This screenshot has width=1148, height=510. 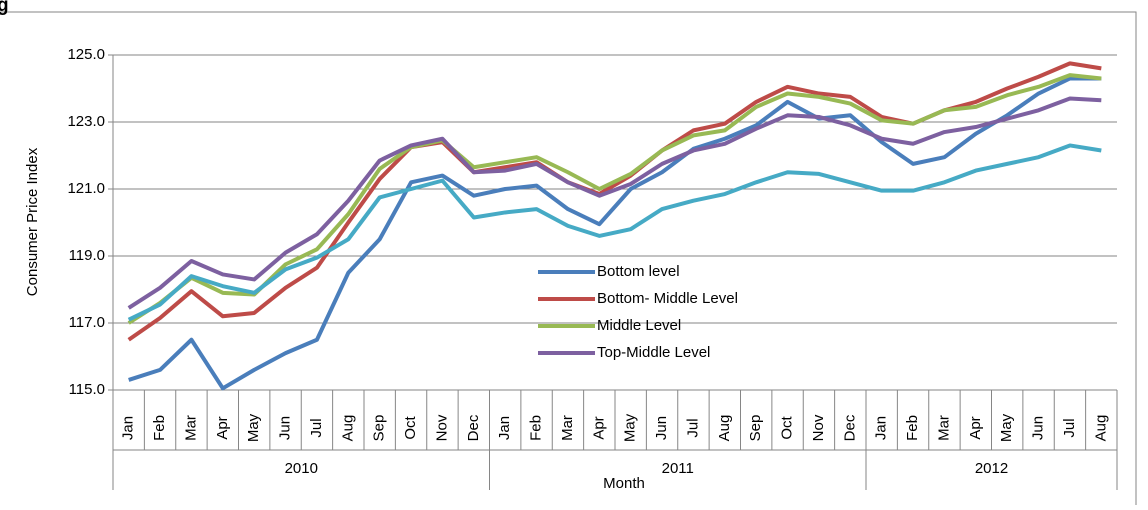 What do you see at coordinates (678, 468) in the screenshot?
I see `group-label: 2011` at bounding box center [678, 468].